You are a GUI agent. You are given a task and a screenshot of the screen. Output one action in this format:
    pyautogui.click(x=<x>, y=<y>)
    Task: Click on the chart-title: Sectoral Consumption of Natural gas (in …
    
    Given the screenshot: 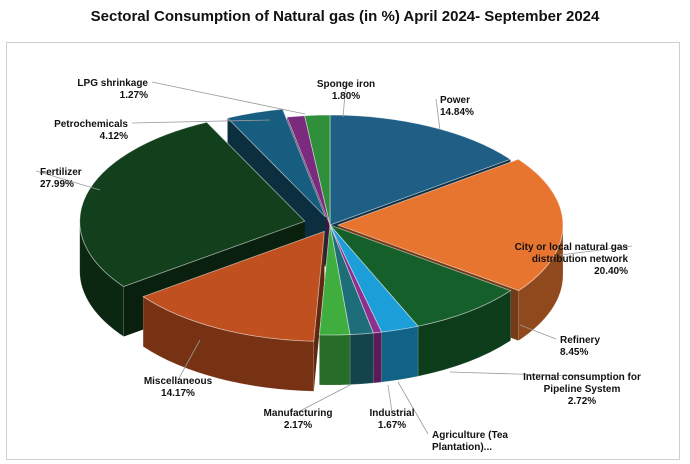 What is the action you would take?
    pyautogui.click(x=345, y=16)
    